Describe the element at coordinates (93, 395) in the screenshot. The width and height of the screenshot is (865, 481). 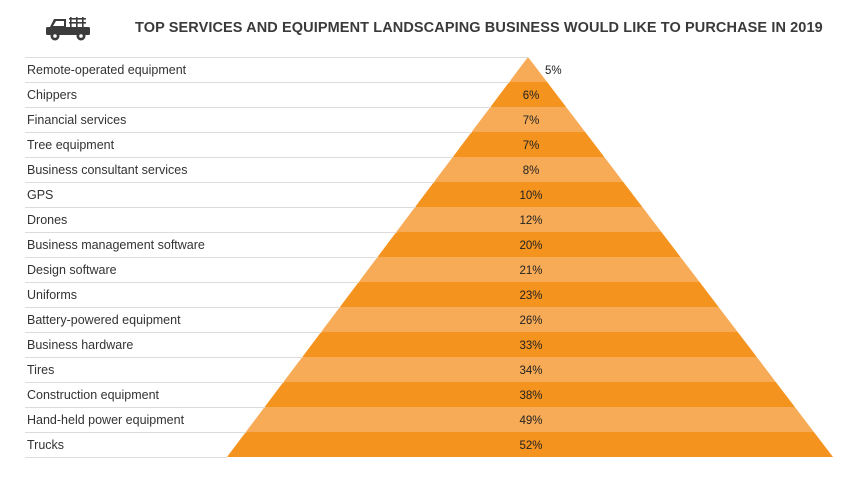
I see `category-label: Construction equipment` at that location.